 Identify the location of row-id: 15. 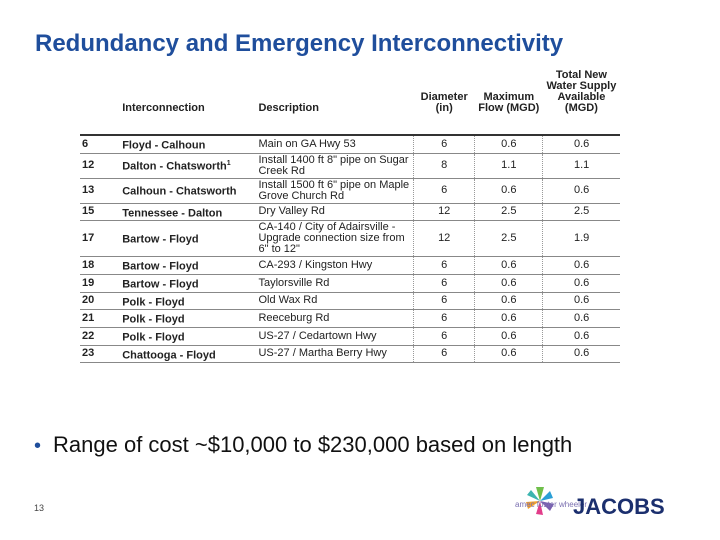
(88, 211).